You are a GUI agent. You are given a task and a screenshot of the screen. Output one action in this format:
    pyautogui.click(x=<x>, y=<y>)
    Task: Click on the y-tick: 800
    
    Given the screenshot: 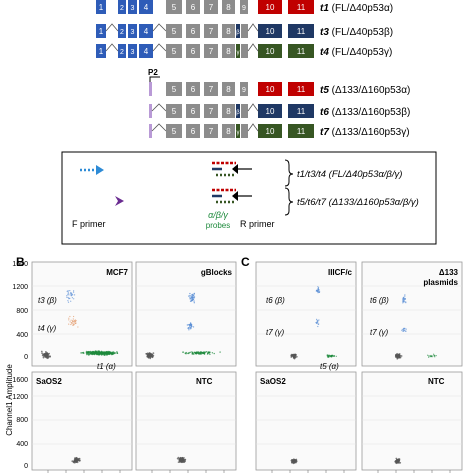 What is the action you would take?
    pyautogui.click(x=22, y=311)
    